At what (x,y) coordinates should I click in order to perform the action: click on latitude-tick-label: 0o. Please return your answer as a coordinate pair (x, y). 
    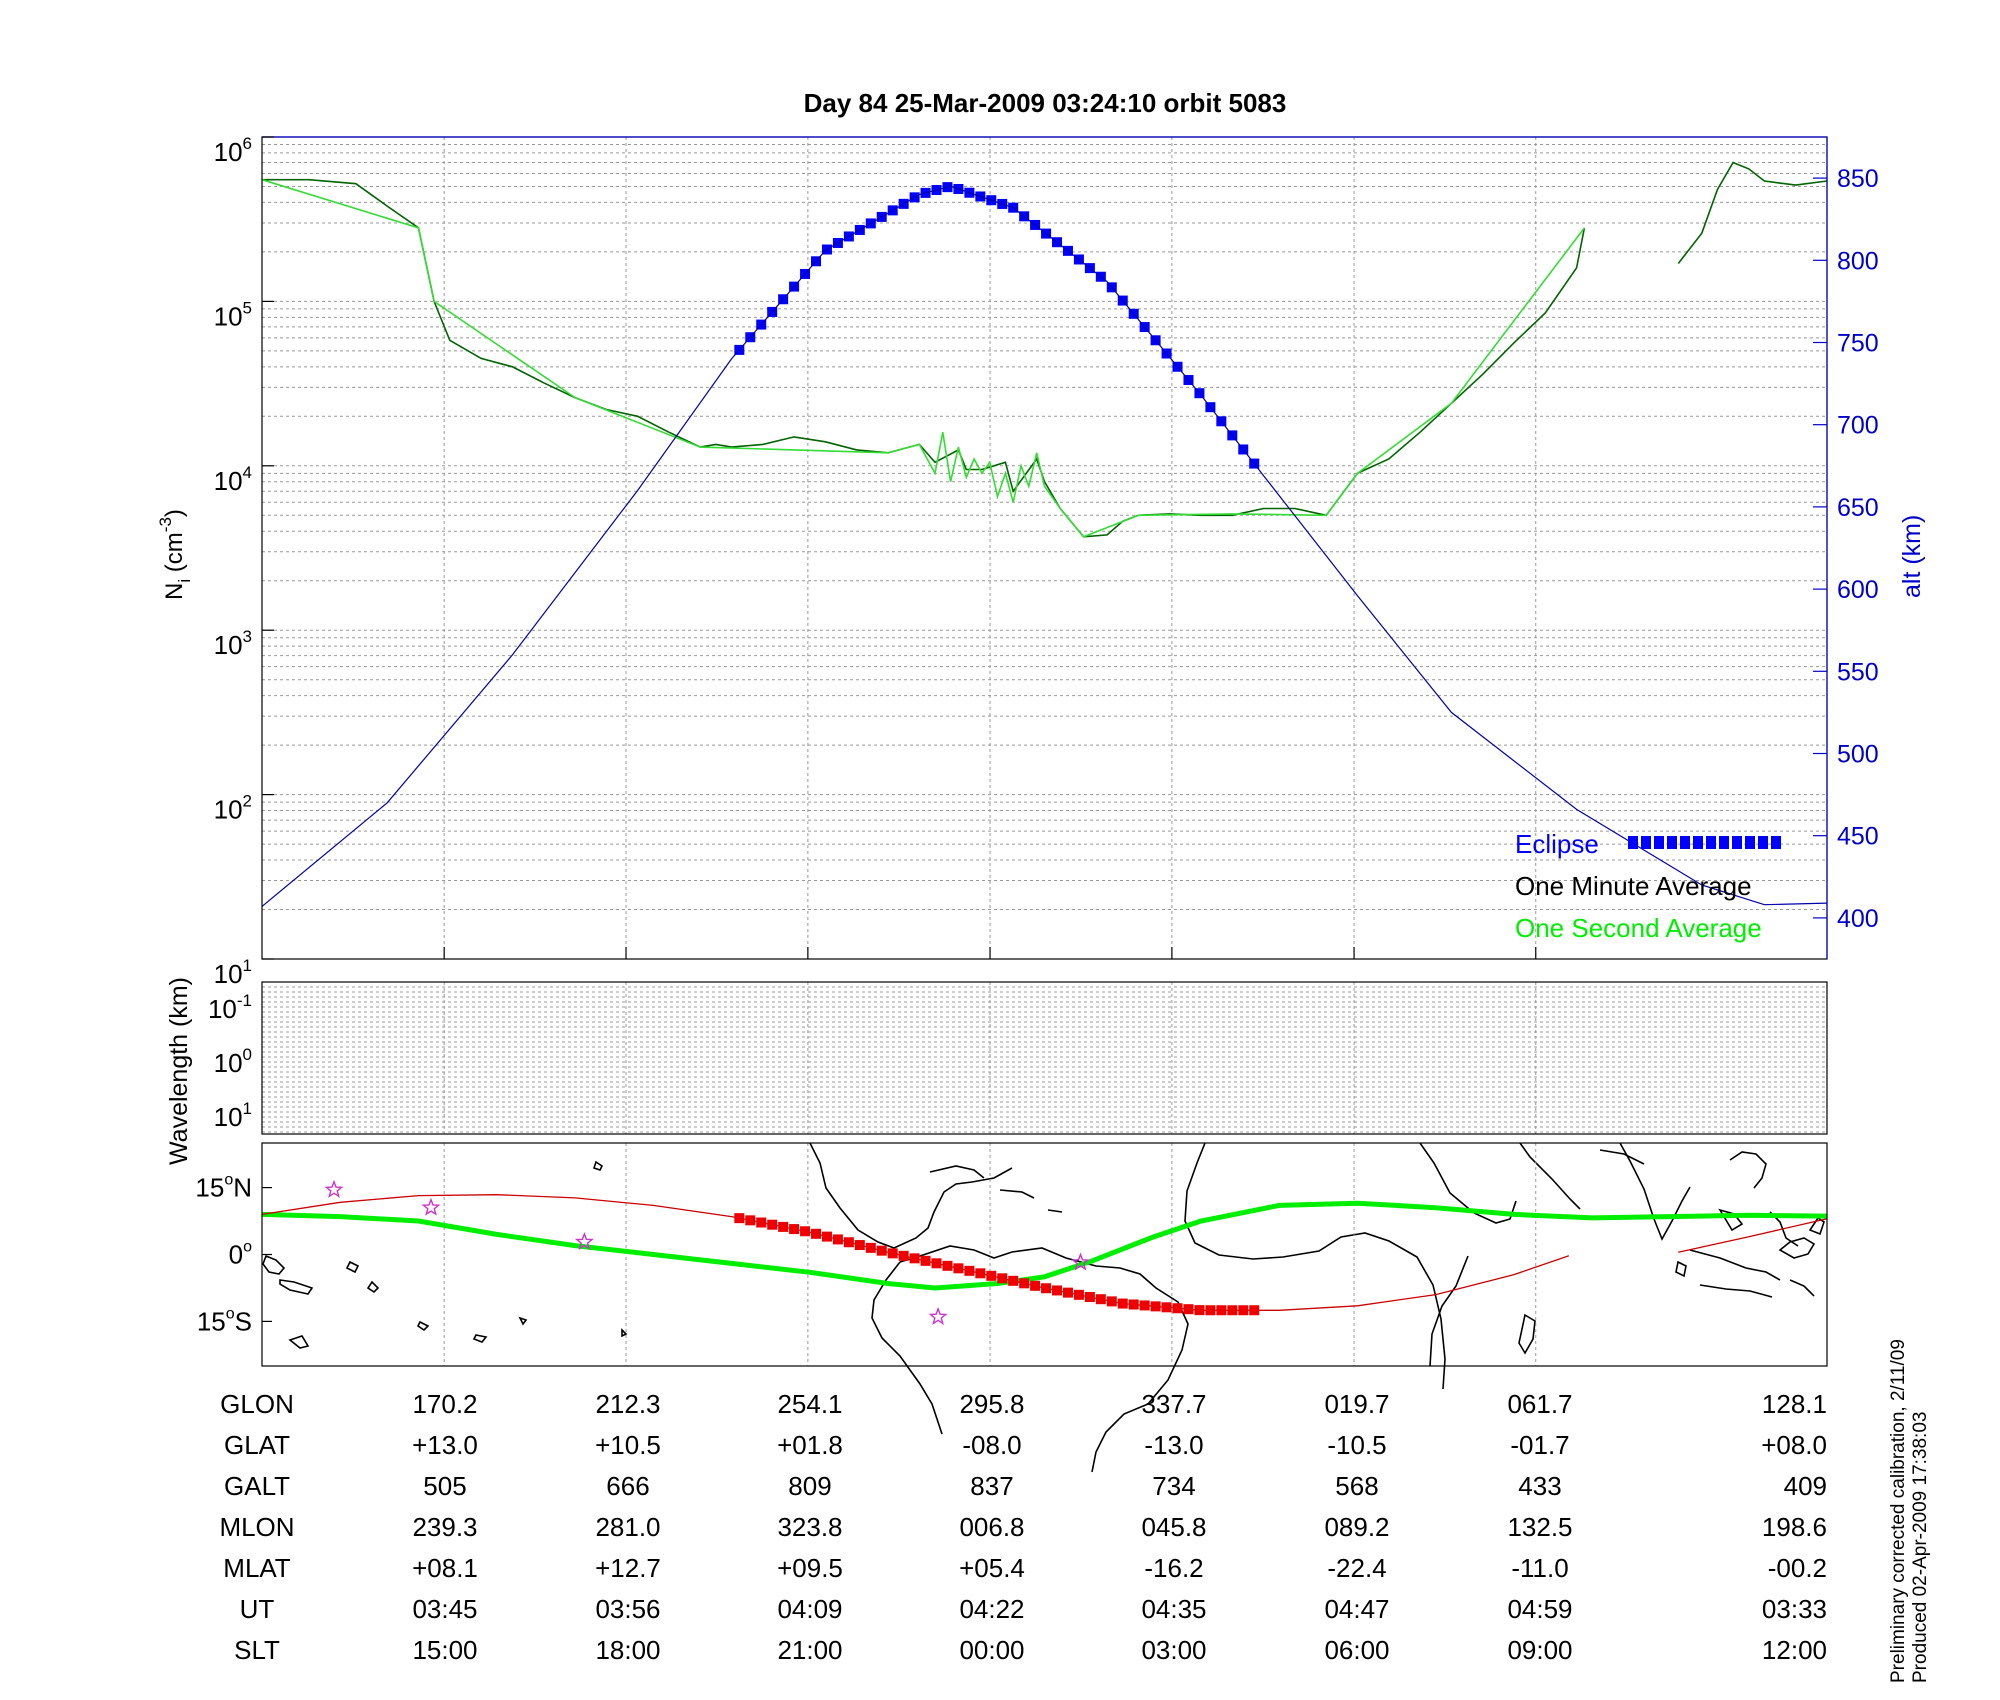
    Looking at the image, I should click on (240, 1254).